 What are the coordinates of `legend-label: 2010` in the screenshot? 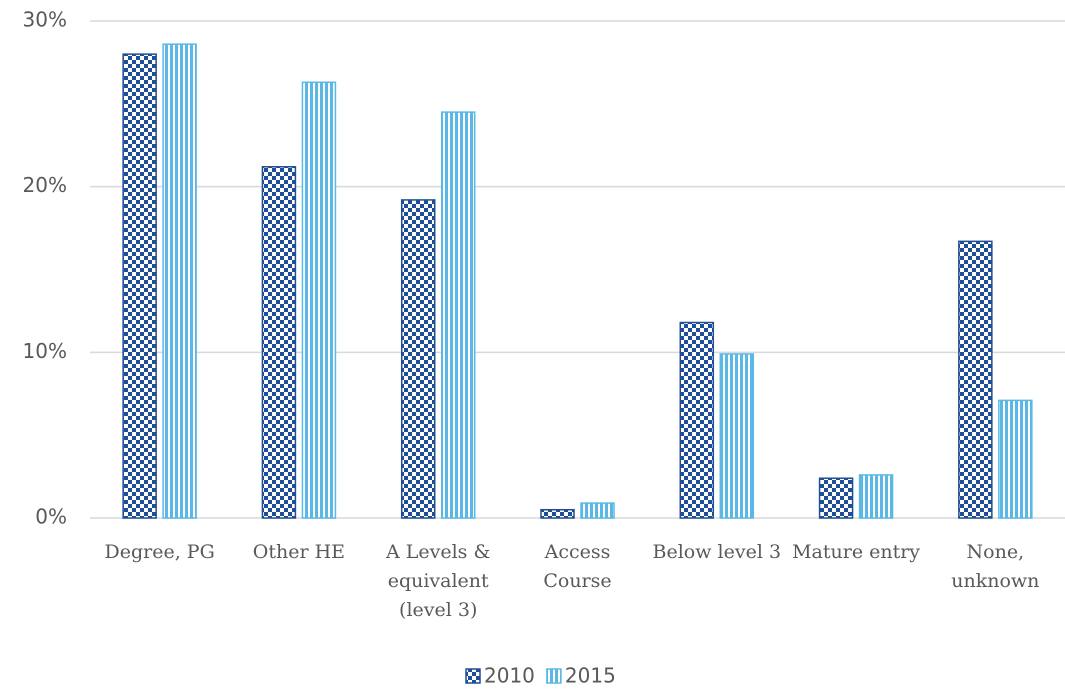 It's located at (509, 676).